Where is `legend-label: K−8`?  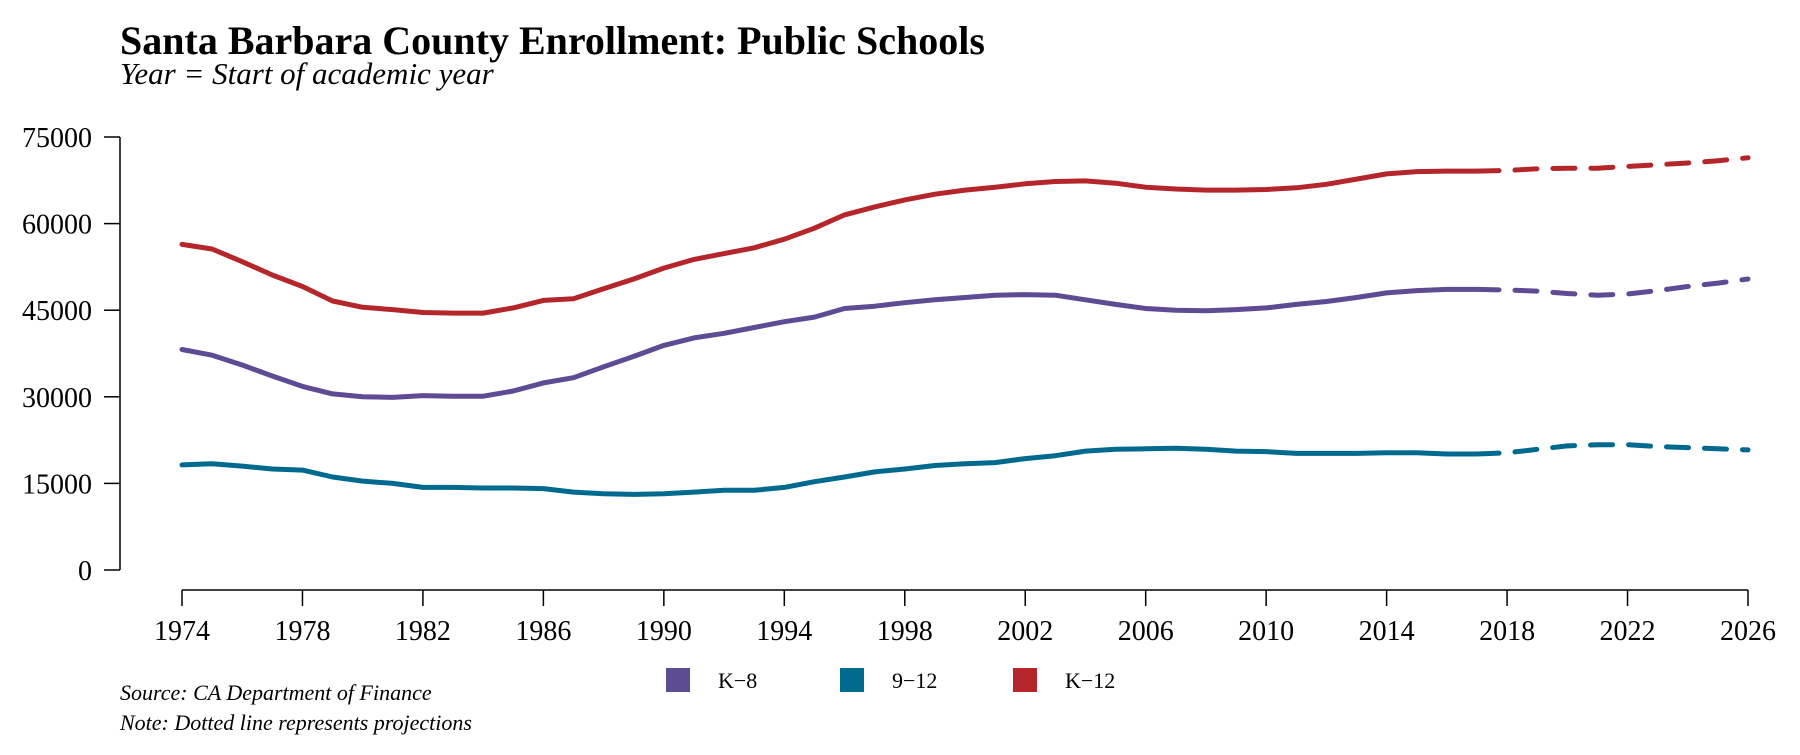
legend-label: K−8 is located at coordinates (737, 680).